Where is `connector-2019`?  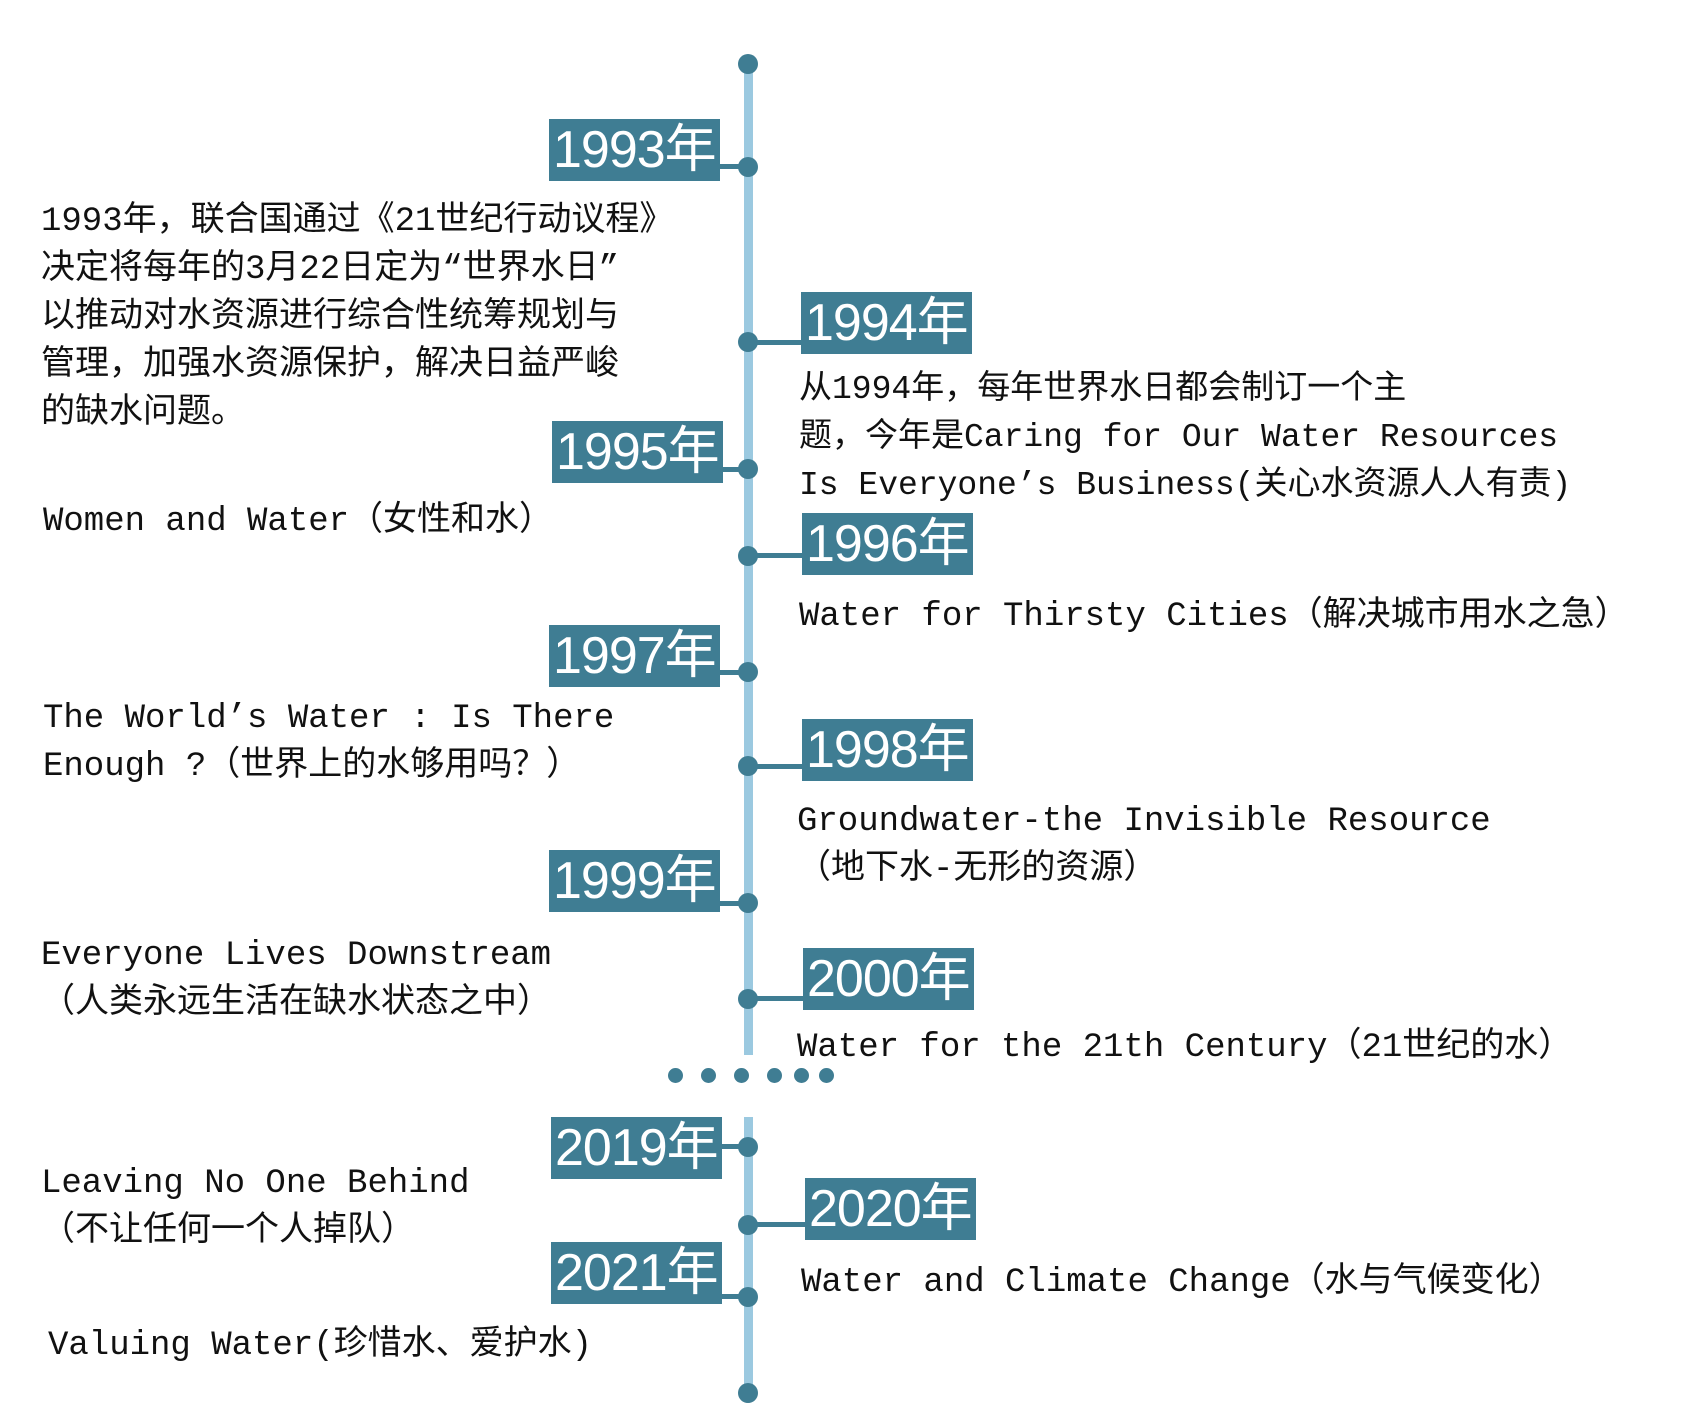 connector-2019 is located at coordinates (726, 1146).